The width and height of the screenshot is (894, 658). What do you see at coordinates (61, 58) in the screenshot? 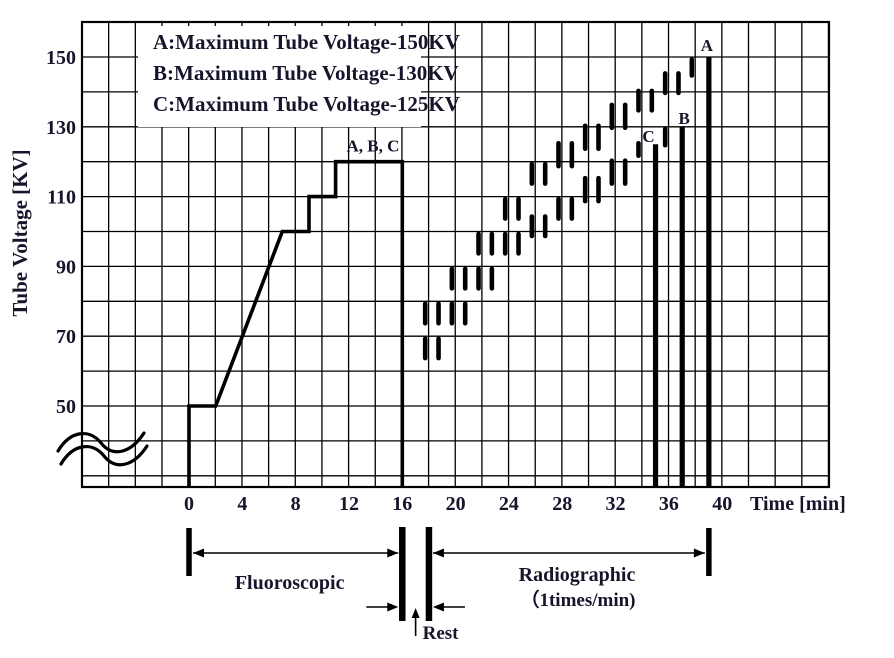
I see `y-tick-label: 150` at bounding box center [61, 58].